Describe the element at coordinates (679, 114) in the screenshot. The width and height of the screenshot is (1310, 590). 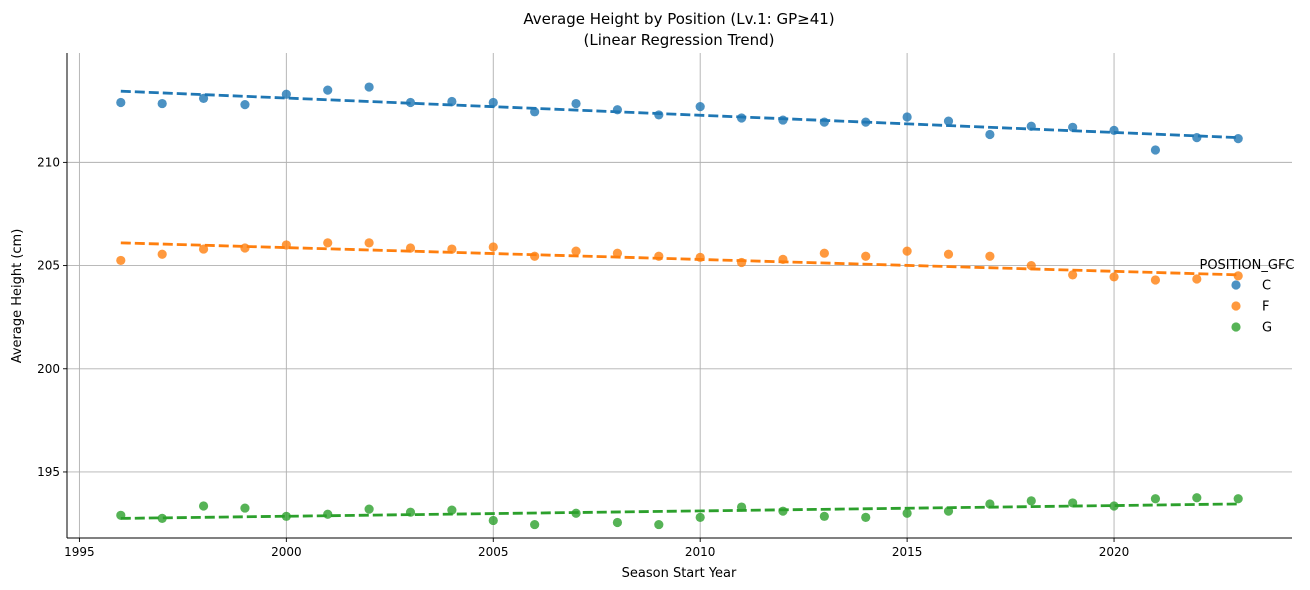
I see `trend-line-c` at that location.